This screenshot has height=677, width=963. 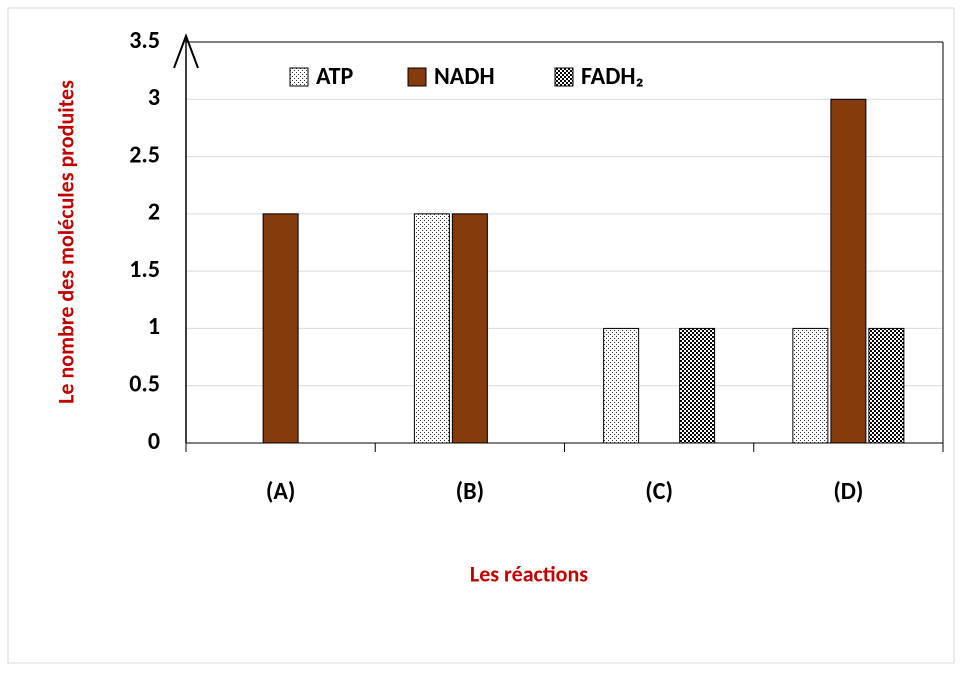 What do you see at coordinates (464, 76) in the screenshot?
I see `legend-label: NADH` at bounding box center [464, 76].